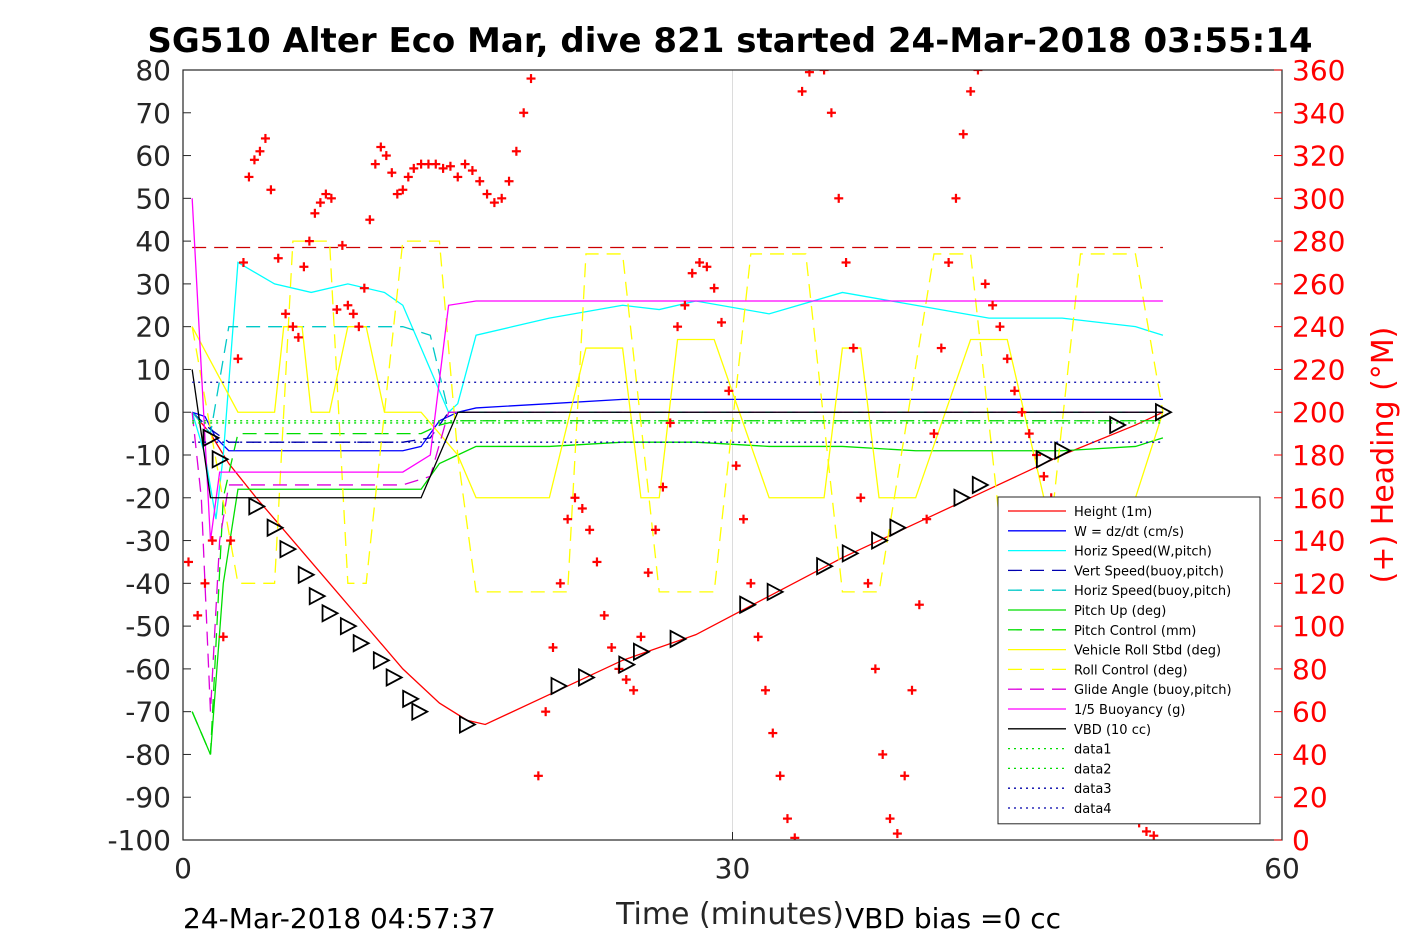  Describe the element at coordinates (148, 541) in the screenshot. I see `left-tick-label: -30` at that location.